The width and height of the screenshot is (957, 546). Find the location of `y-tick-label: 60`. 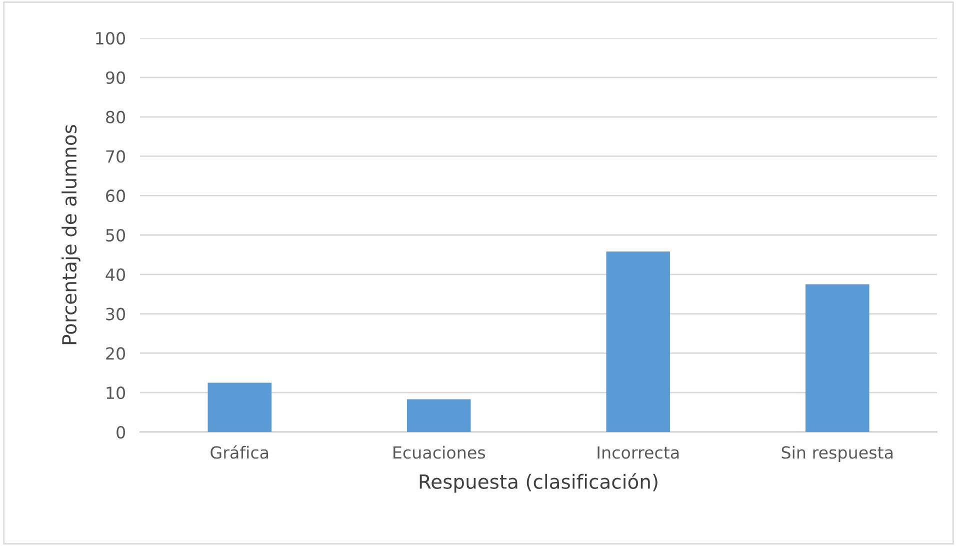

y-tick-label: 60 is located at coordinates (116, 196).